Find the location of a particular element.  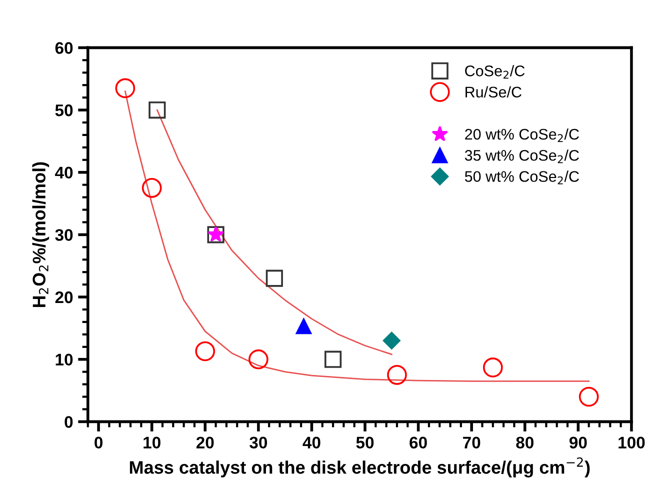

legend-label: Ru/Se/C is located at coordinates (494, 92).